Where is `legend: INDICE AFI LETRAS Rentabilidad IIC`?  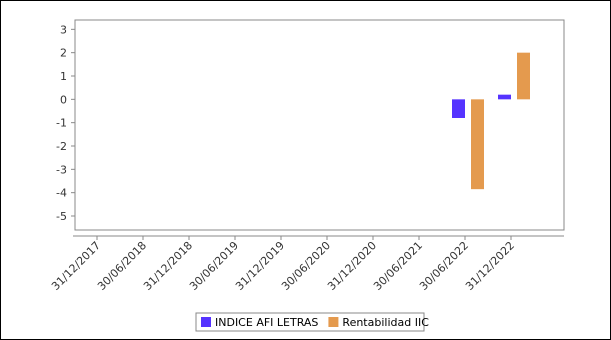 legend: INDICE AFI LETRAS Rentabilidad IIC is located at coordinates (312, 322).